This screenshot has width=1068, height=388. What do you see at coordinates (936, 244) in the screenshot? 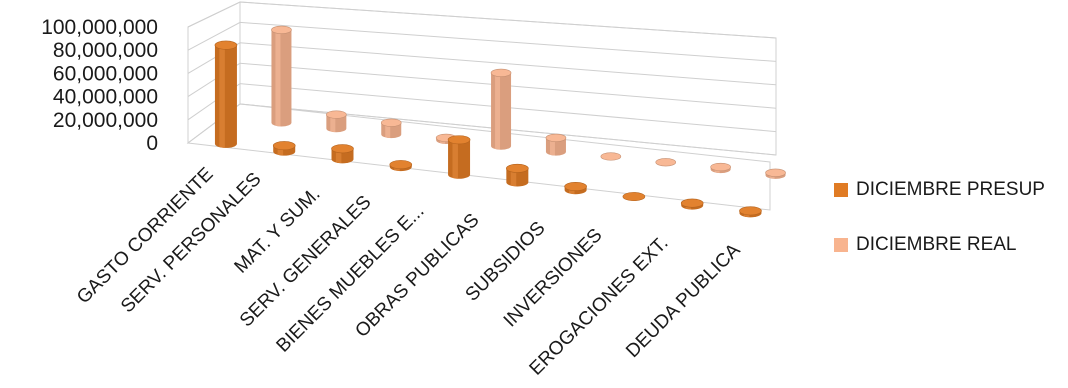
I see `legend-label-real: DICIEMBRE REAL` at bounding box center [936, 244].